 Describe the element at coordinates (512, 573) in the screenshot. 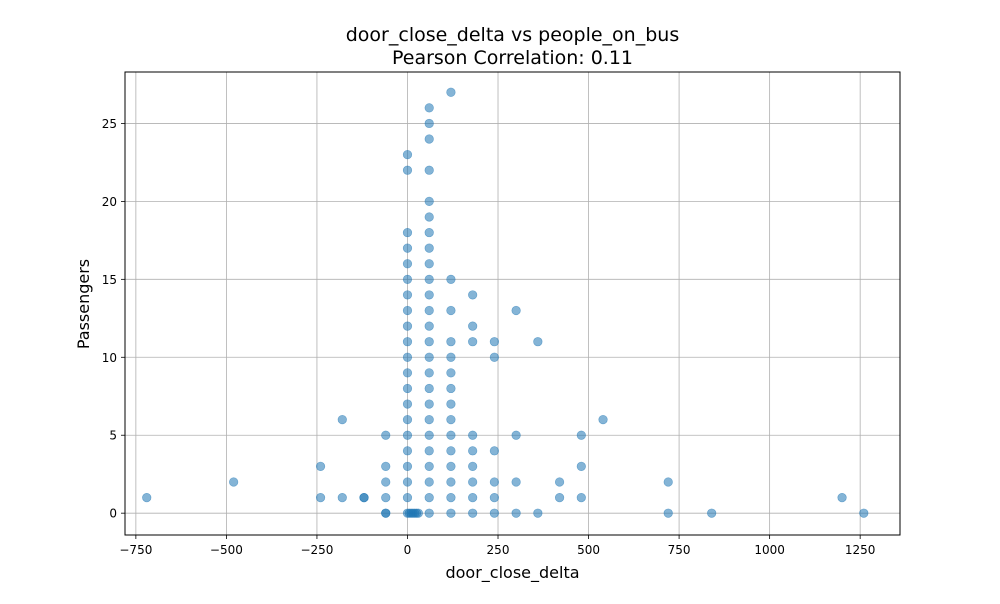

I see `x-axis-label: door_close_delta` at that location.